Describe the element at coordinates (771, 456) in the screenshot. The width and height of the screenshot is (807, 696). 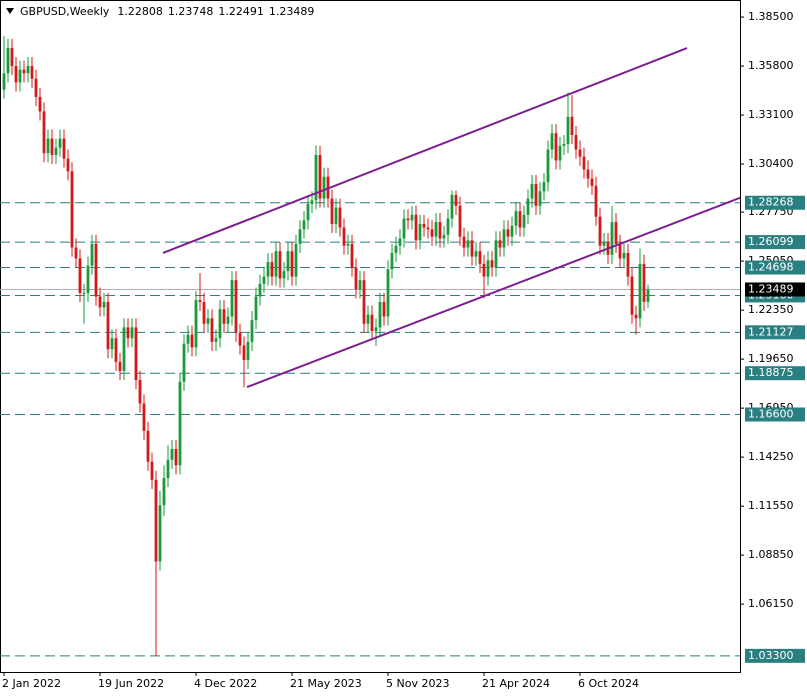
I see `y-tick-label: 1.14250` at that location.